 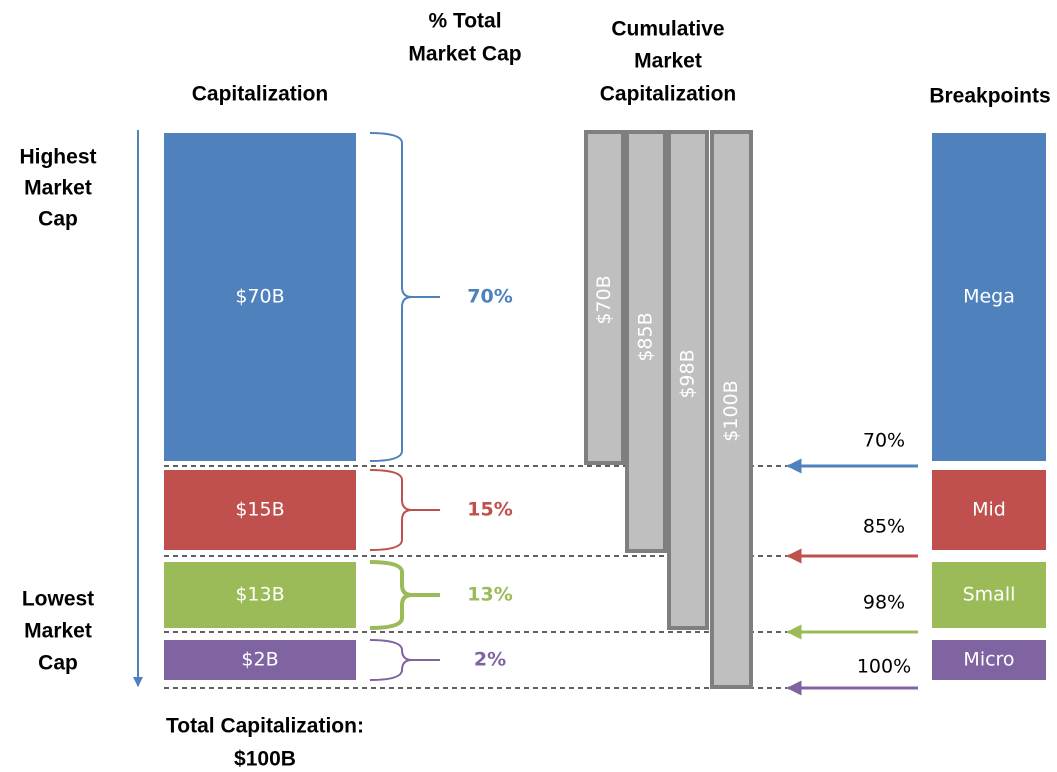 I want to click on breakpoint-label: Micro, so click(x=988, y=660).